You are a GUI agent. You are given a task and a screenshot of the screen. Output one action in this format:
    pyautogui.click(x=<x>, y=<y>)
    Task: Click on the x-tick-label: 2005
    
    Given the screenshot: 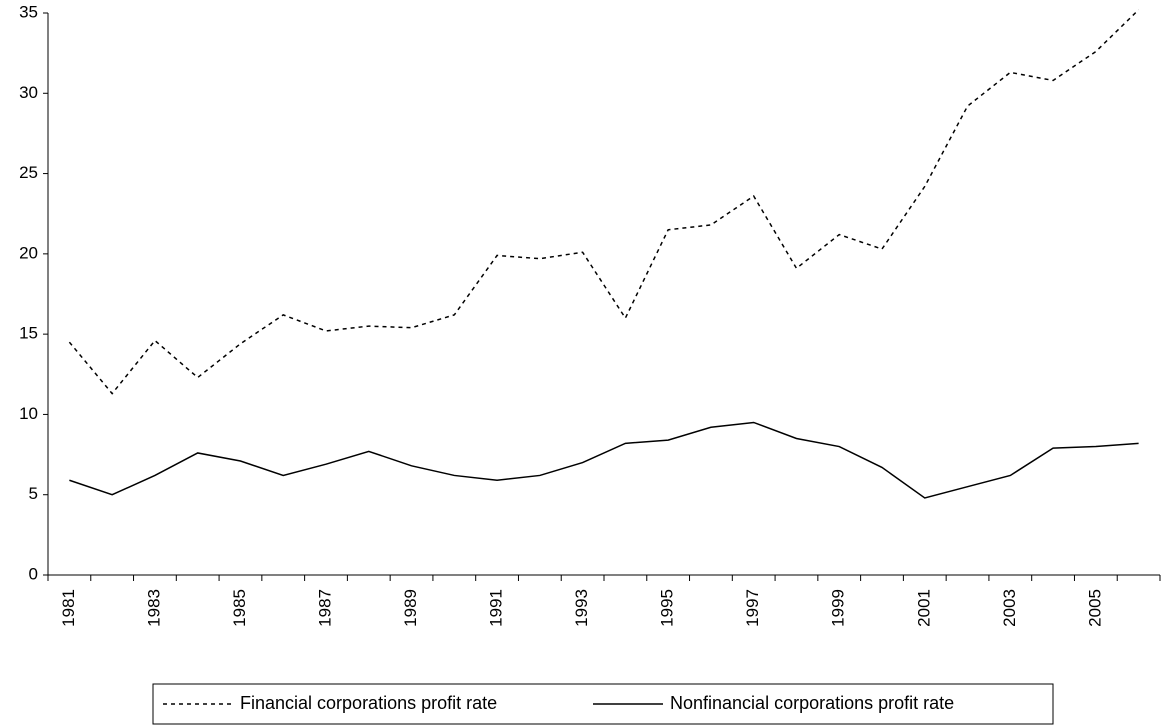 What is the action you would take?
    pyautogui.click(x=1094, y=608)
    